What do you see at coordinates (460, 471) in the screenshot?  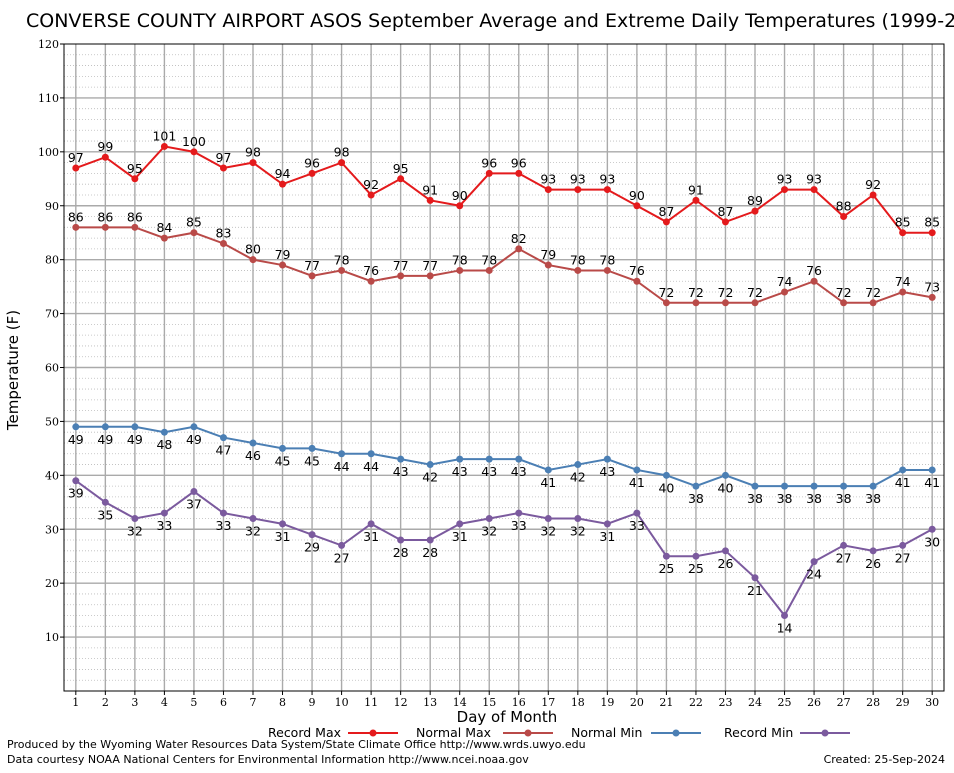 I see `data-label: 43` at bounding box center [460, 471].